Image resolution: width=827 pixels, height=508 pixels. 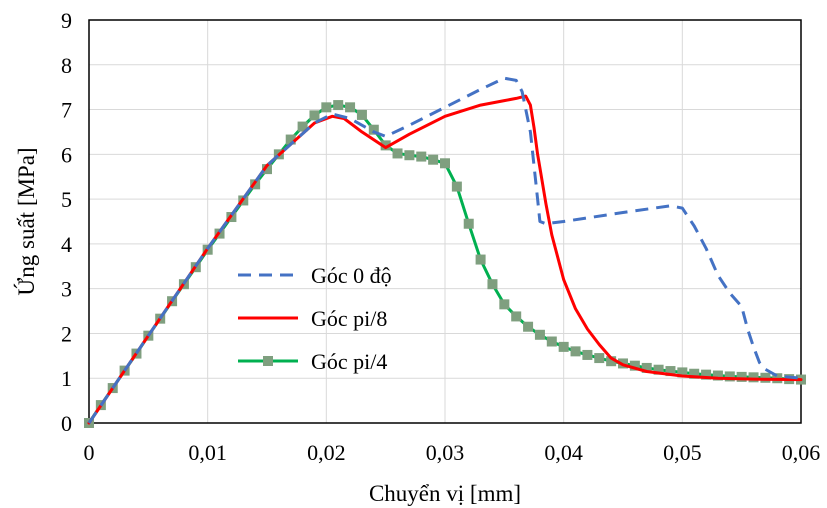 I want to click on y-tick-label: 5, so click(x=66, y=199).